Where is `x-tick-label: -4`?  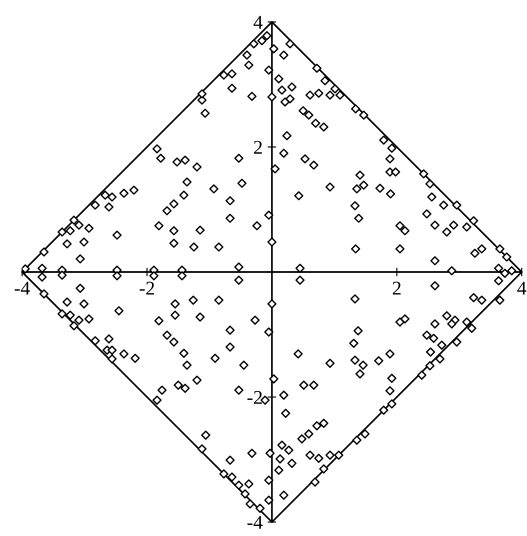
x-tick-label: -4 is located at coordinates (22, 288).